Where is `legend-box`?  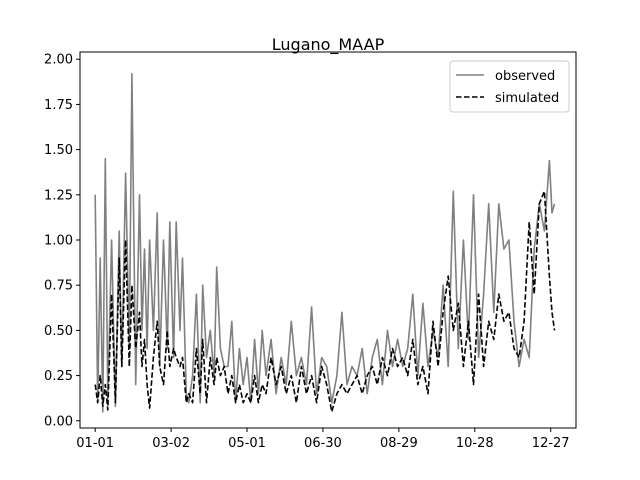
legend-box is located at coordinates (509, 86).